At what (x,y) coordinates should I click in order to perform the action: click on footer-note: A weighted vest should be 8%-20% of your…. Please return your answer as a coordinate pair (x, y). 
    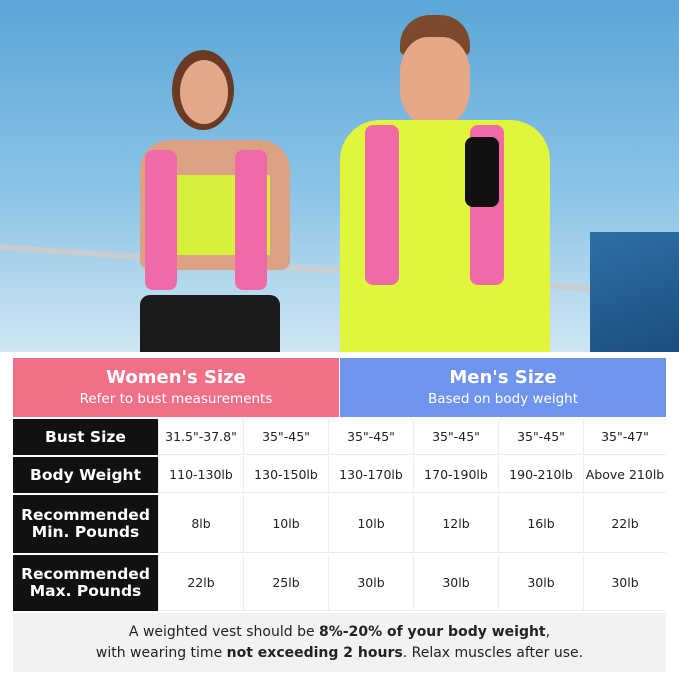
    Looking at the image, I should click on (339, 642).